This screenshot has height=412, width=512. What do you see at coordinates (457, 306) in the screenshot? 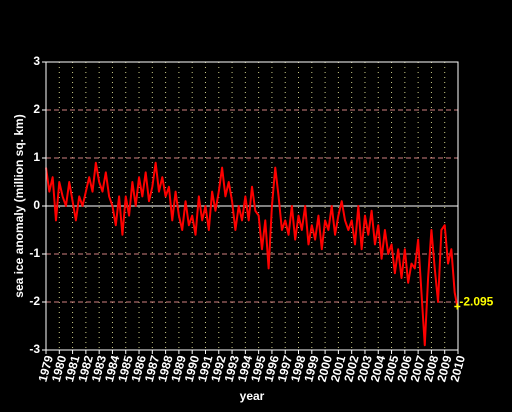
I see `annotation-marker` at bounding box center [457, 306].